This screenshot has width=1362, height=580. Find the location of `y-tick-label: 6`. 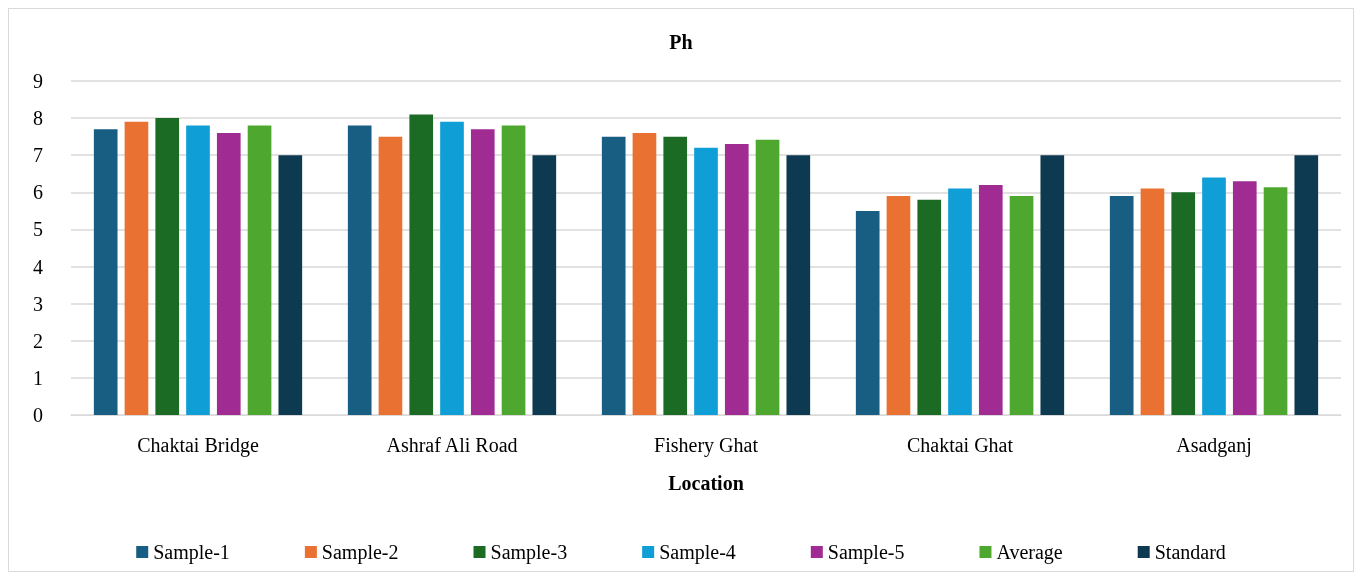

y-tick-label: 6 is located at coordinates (38, 192).